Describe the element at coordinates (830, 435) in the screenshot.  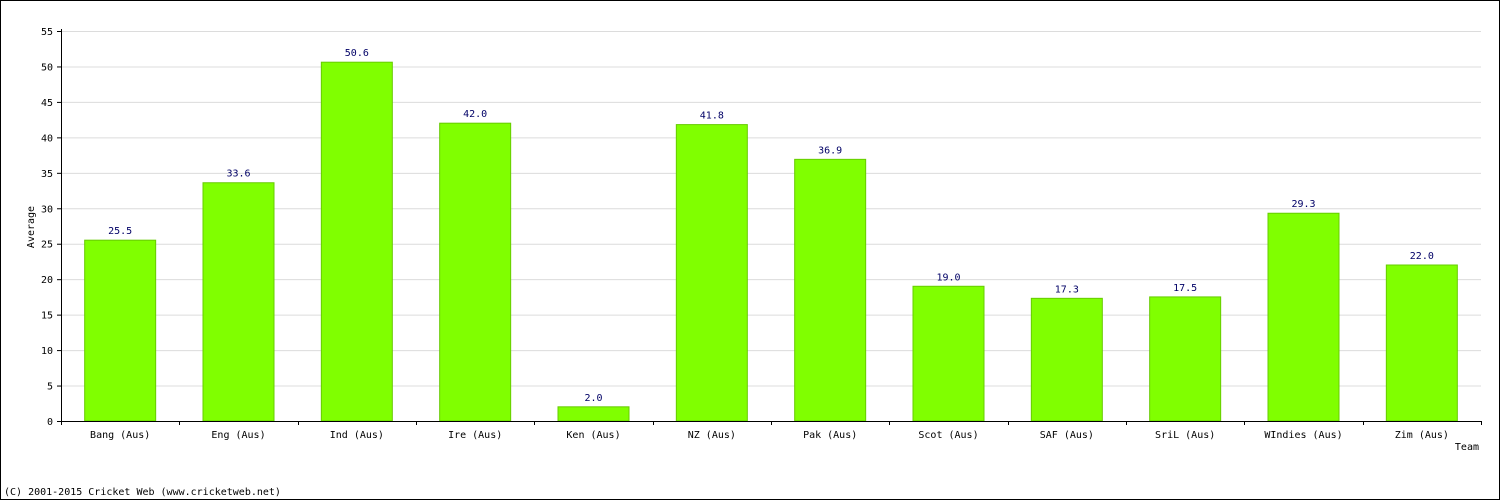
I see `category-label: Pak (Aus)` at that location.